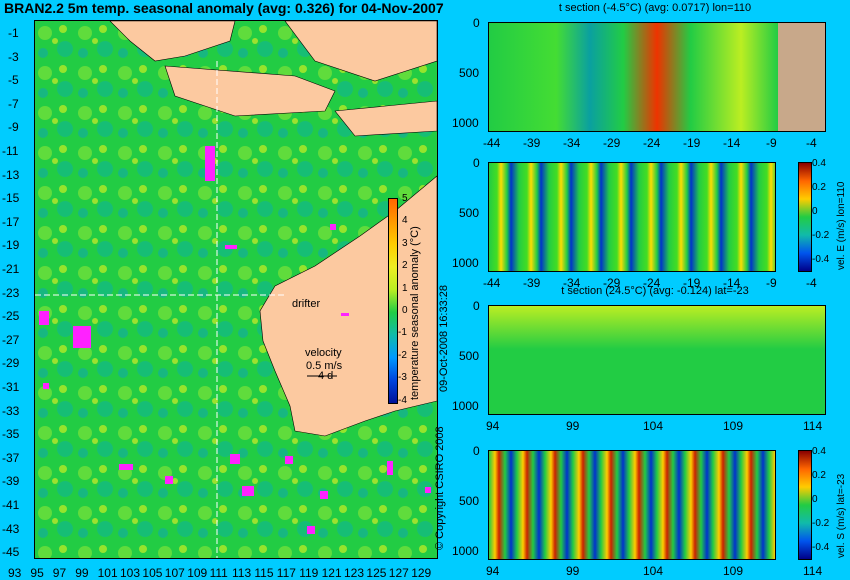  I want to click on panel1-y-tick-label: 500, so click(469, 73).